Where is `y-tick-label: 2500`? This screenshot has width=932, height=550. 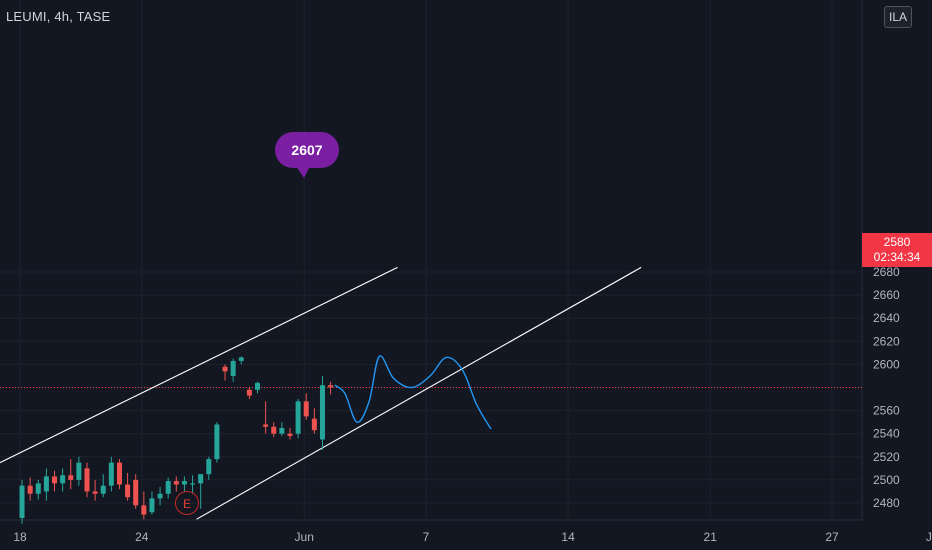
y-tick-label: 2500 is located at coordinates (886, 480).